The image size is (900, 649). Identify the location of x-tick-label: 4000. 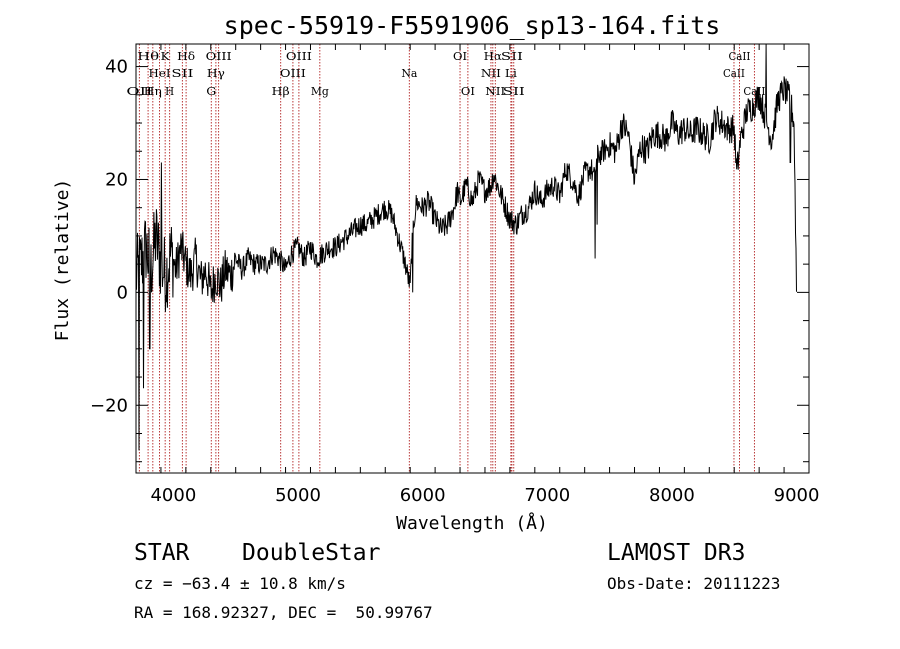
(173, 495).